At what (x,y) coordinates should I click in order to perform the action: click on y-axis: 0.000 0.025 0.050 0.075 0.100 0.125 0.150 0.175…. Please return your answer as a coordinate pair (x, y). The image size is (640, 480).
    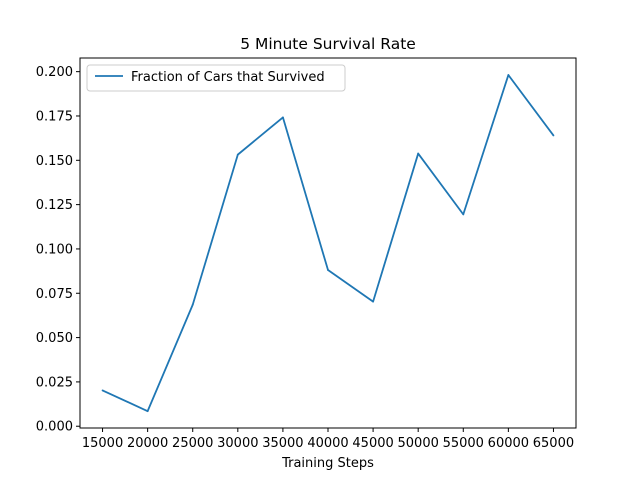
    Looking at the image, I should click on (58, 250).